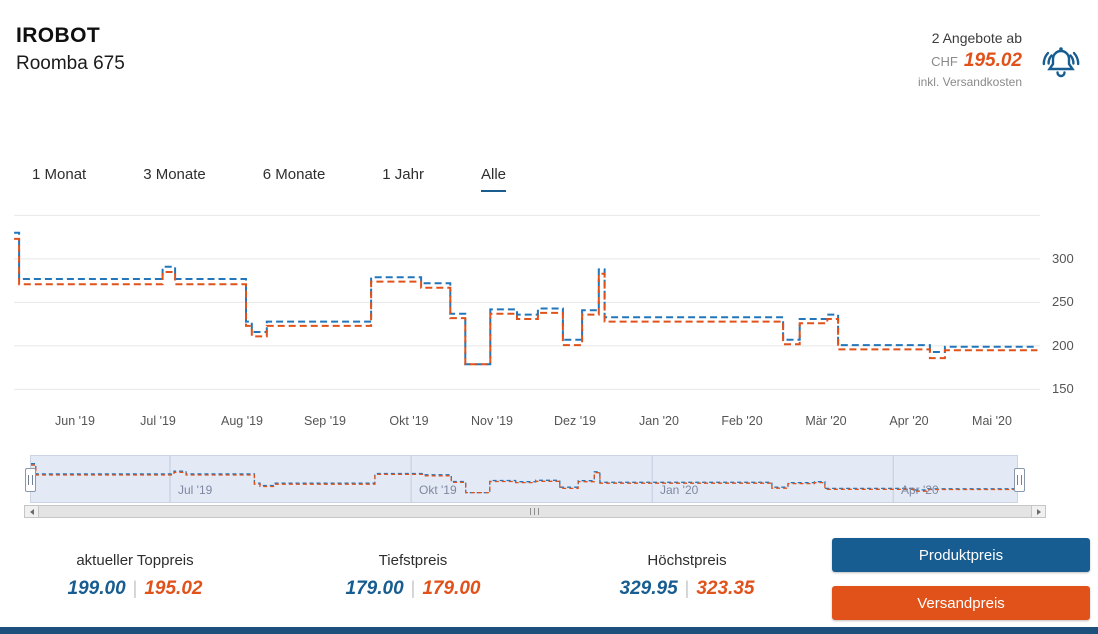 Image resolution: width=1098 pixels, height=634 pixels. Describe the element at coordinates (961, 555) in the screenshot. I see `produktpreis-button: Produktpreis` at that location.